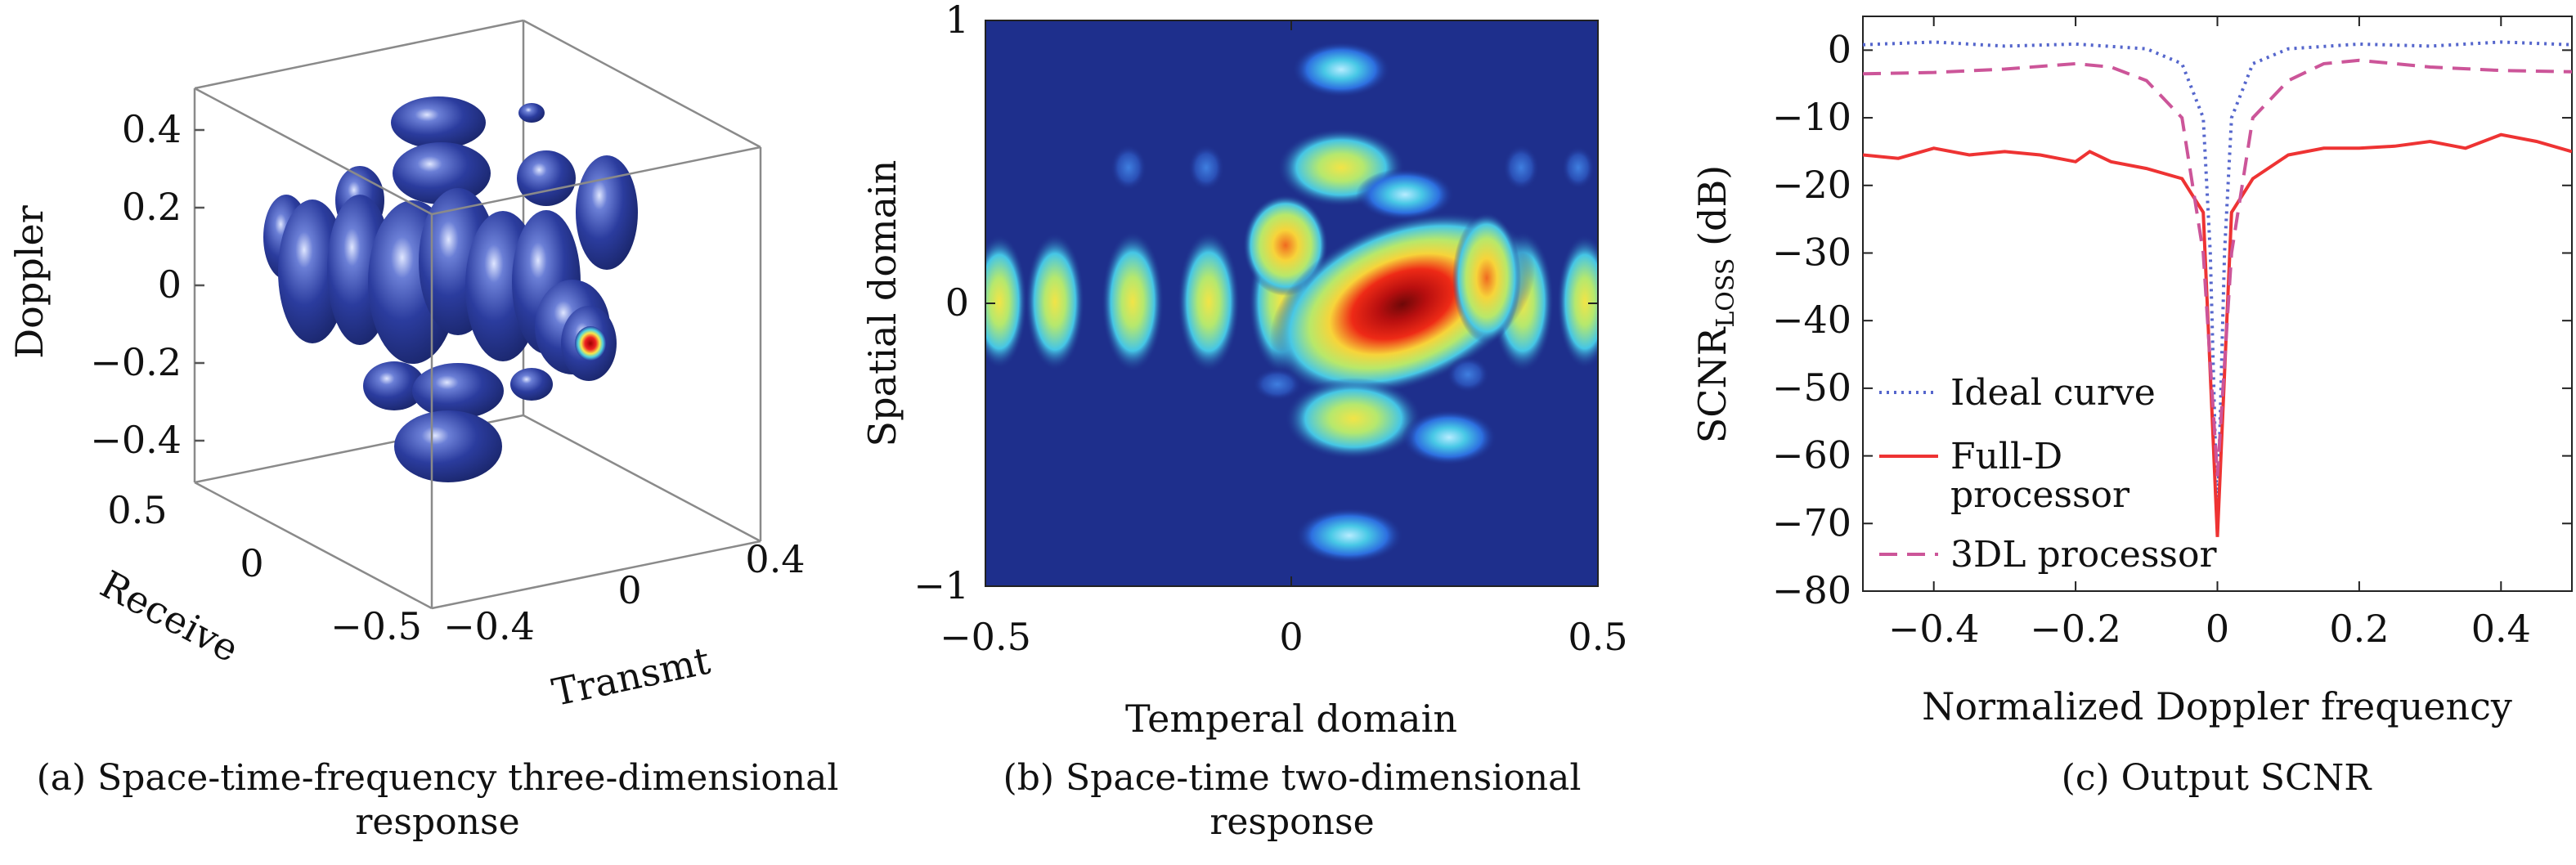 The width and height of the screenshot is (2576, 865). I want to click on legend-label-line: processor, so click(2040, 495).